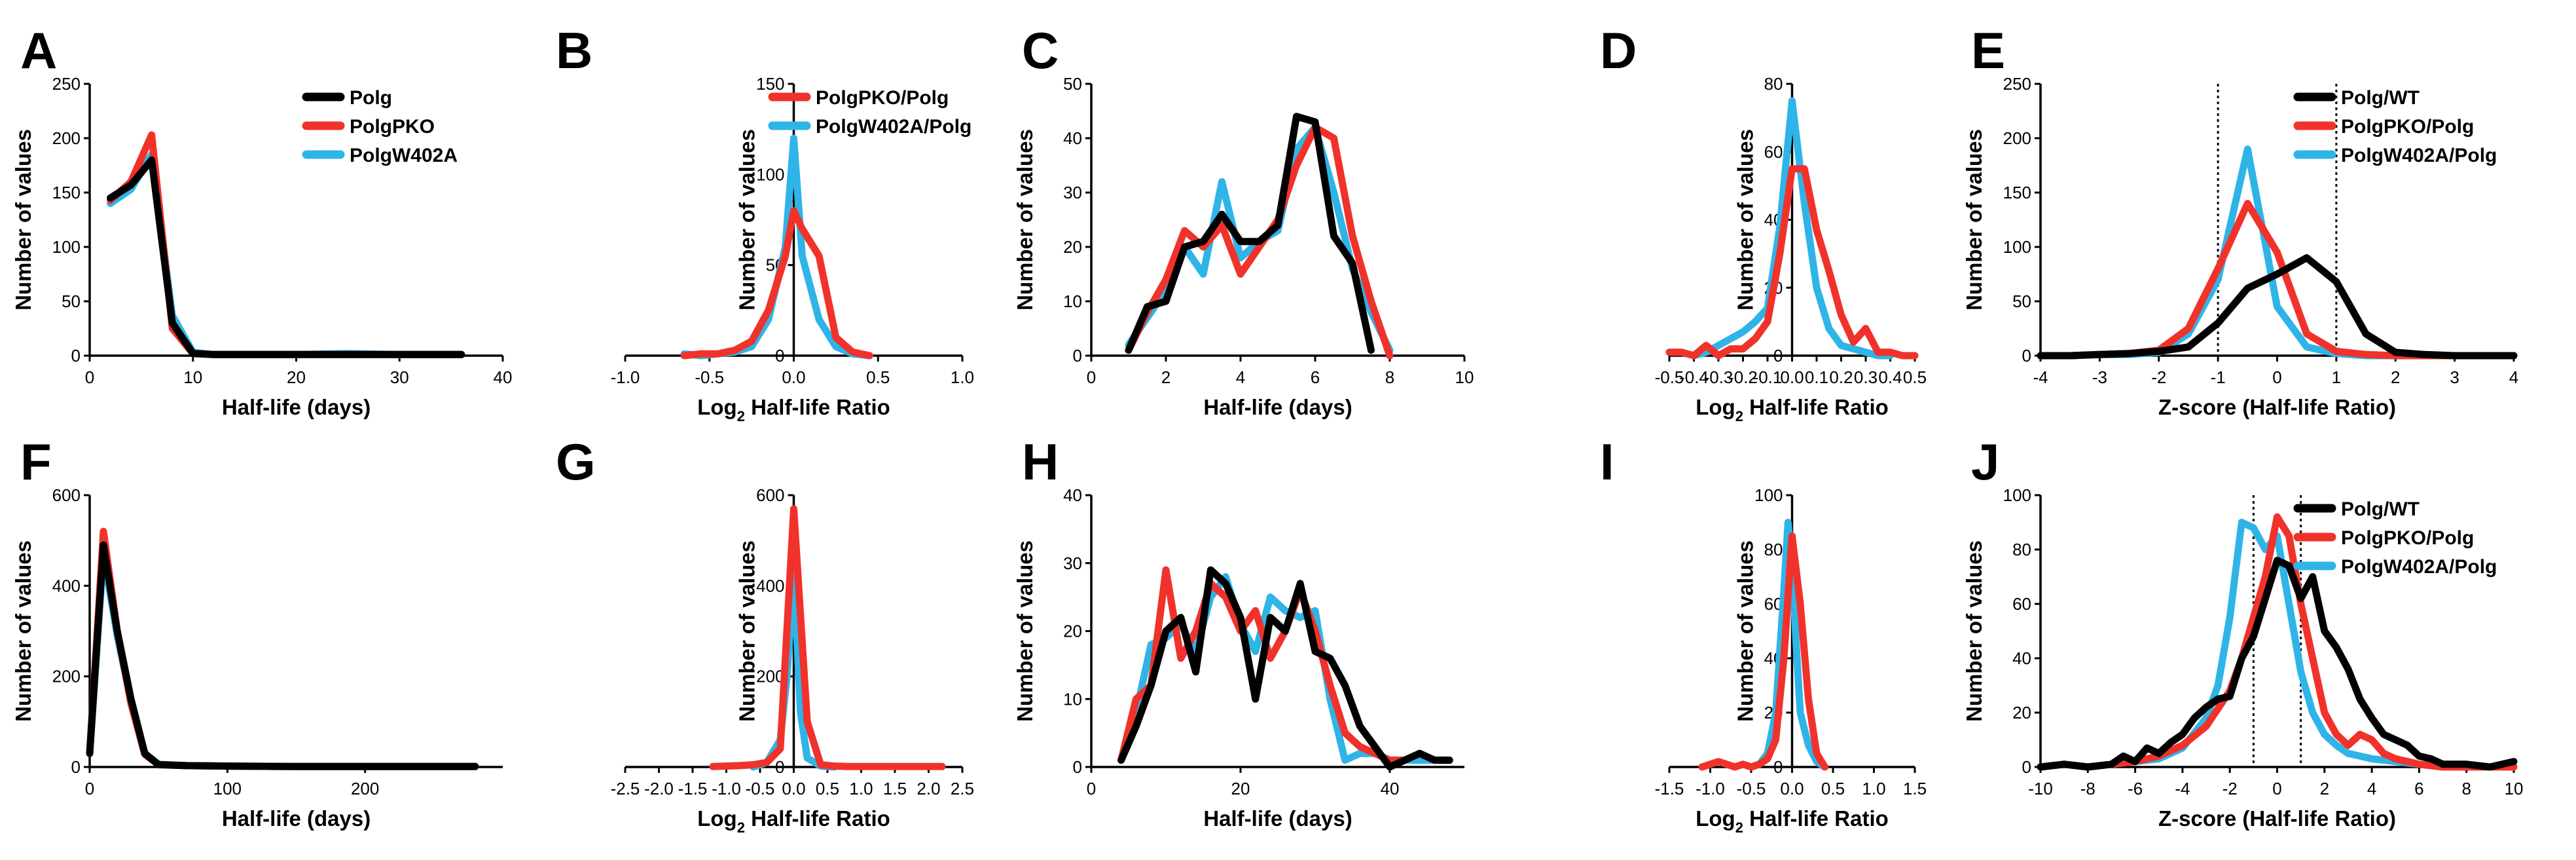 The height and width of the screenshot is (860, 2576). Describe the element at coordinates (2218, 377) in the screenshot. I see `x-tick-label: -1` at that location.